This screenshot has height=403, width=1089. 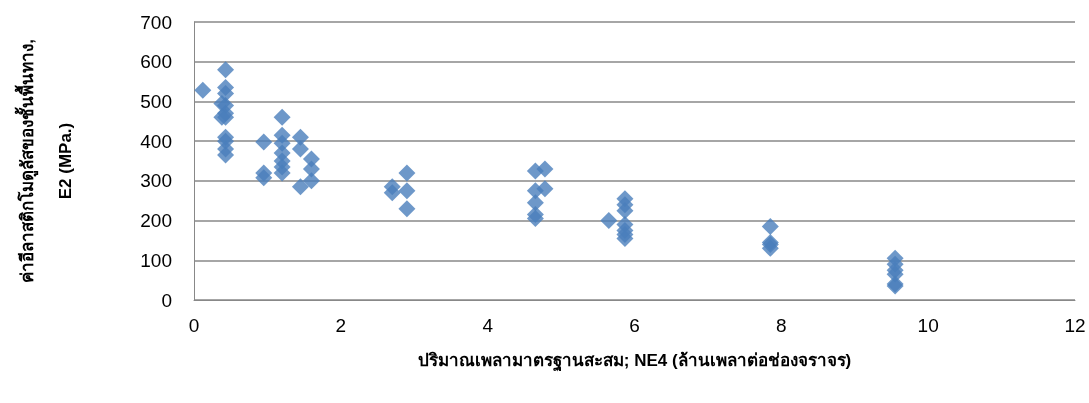 What do you see at coordinates (488, 325) in the screenshot?
I see `x-tick-label: 4` at bounding box center [488, 325].